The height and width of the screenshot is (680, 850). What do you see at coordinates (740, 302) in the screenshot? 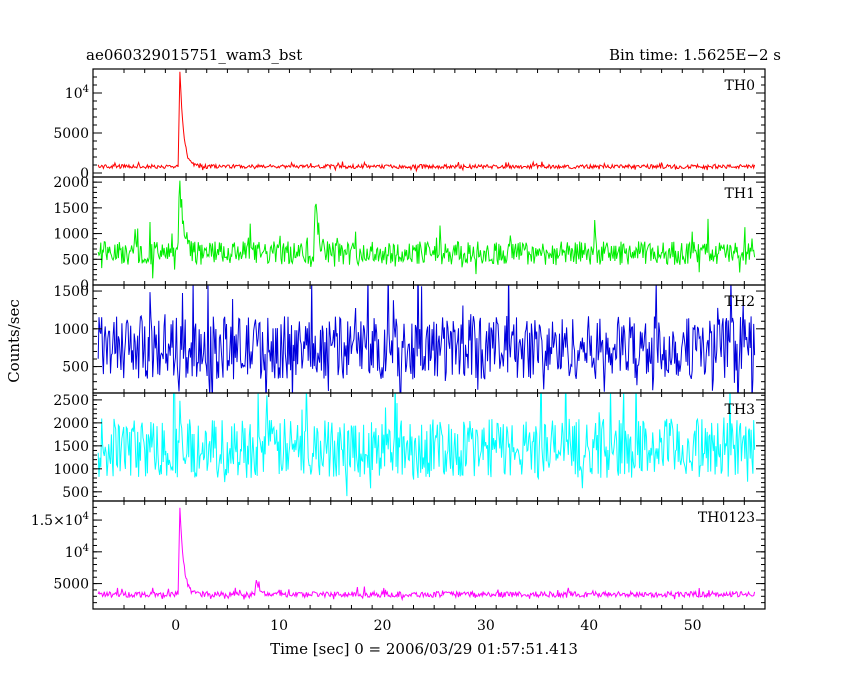
I see `panel-name-label: TH2` at bounding box center [740, 302].